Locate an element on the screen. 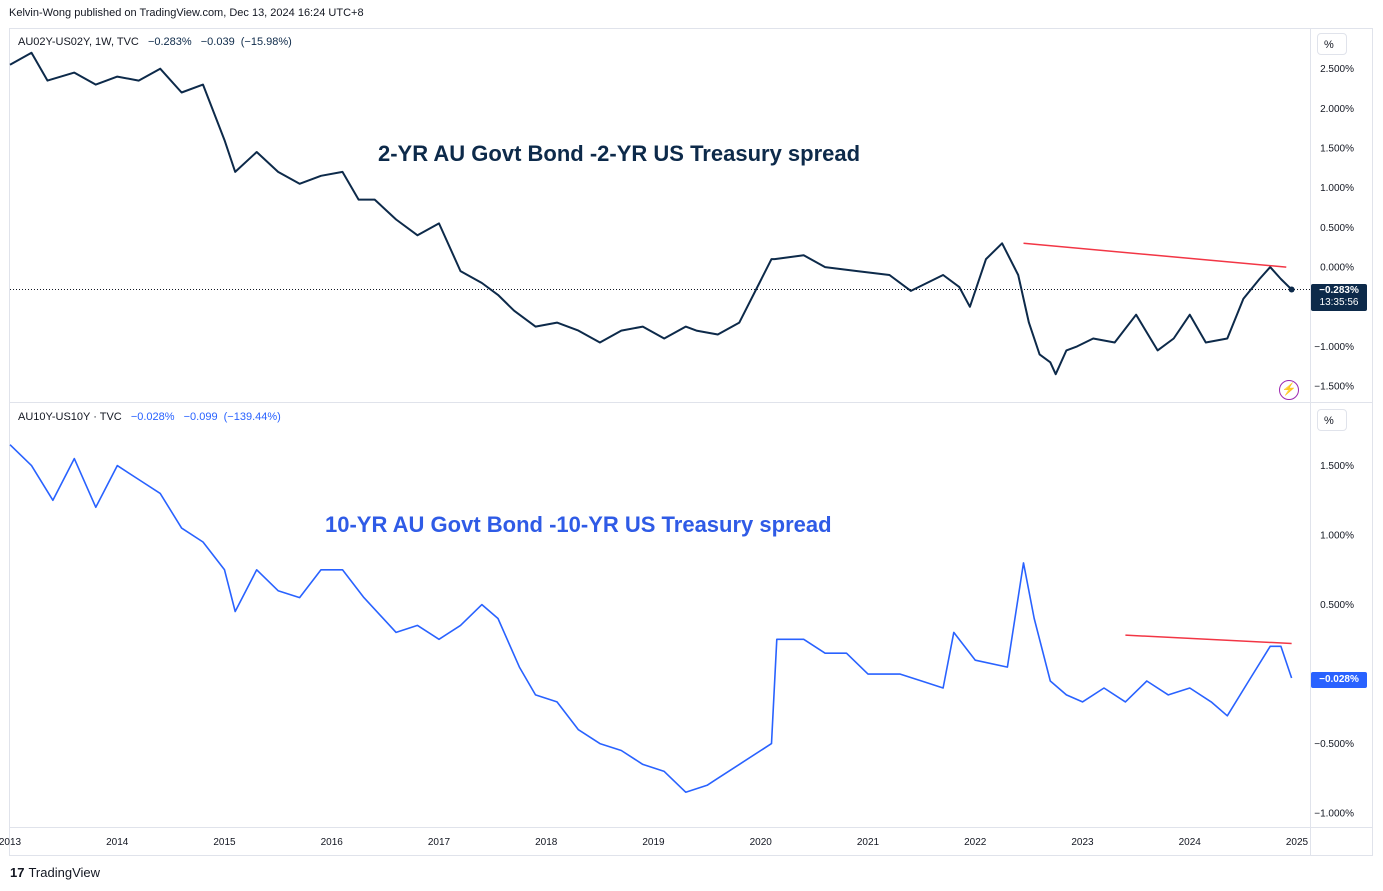 Image resolution: width=1383 pixels, height=891 pixels. x-tick-label: 2020 is located at coordinates (761, 842).